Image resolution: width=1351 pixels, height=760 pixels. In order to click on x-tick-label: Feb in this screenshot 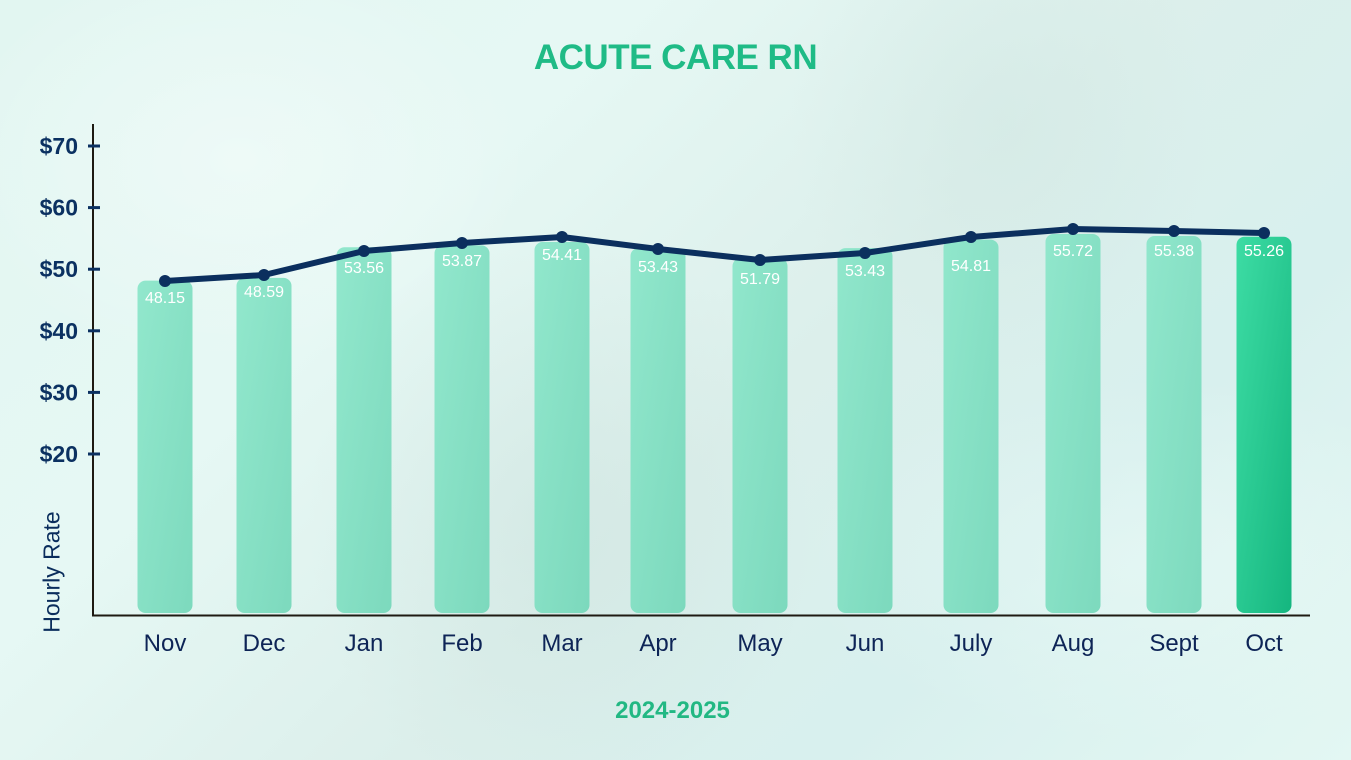, I will do `click(461, 643)`.